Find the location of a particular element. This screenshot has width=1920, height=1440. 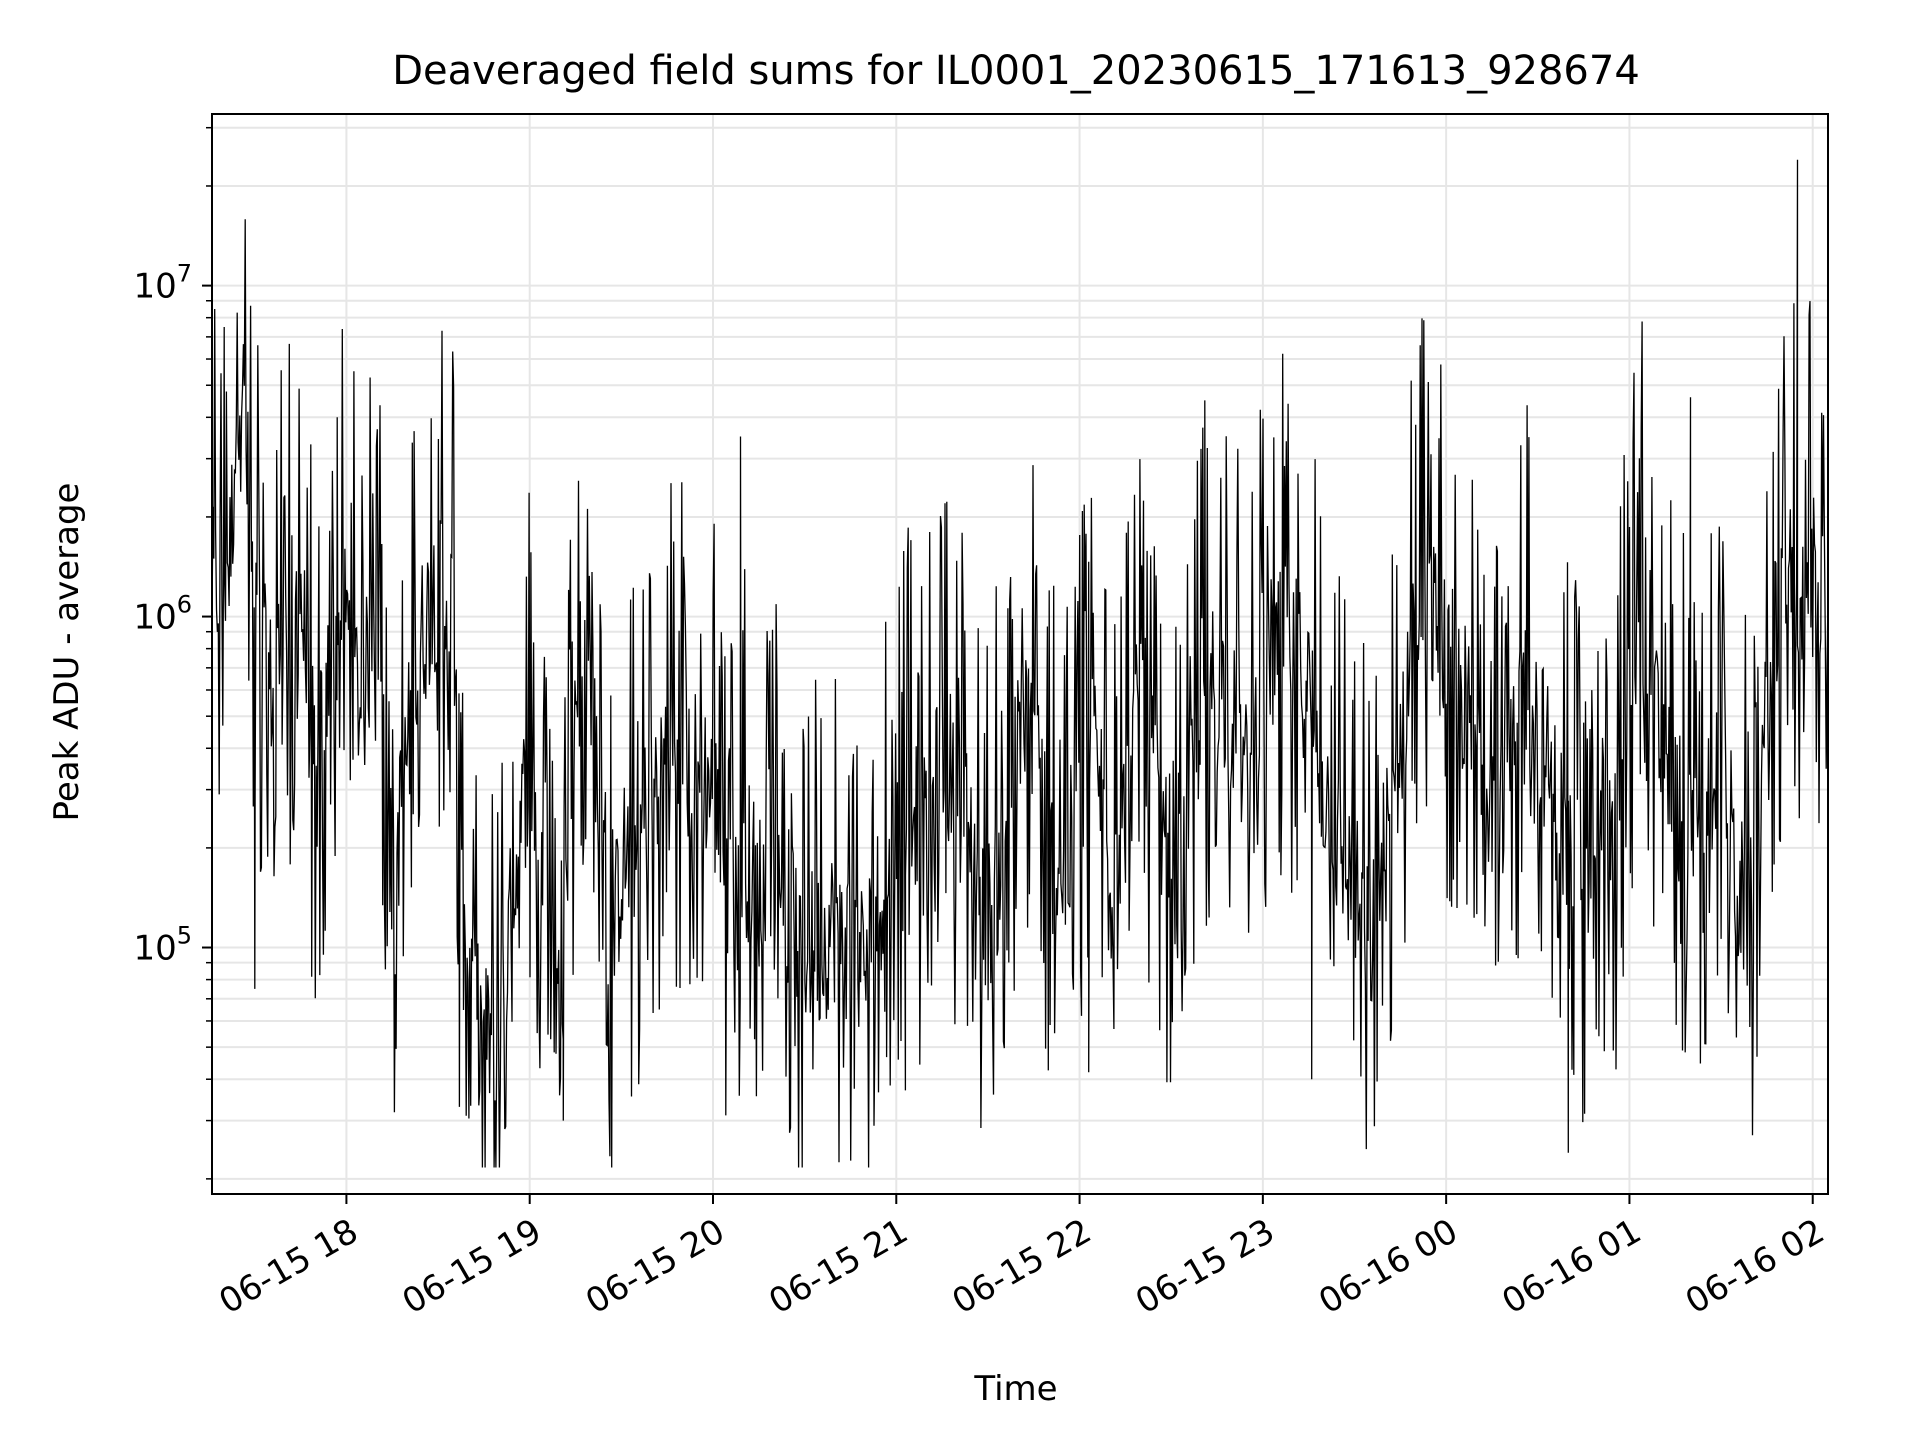

x-axis-label: Time is located at coordinates (1015, 1389).